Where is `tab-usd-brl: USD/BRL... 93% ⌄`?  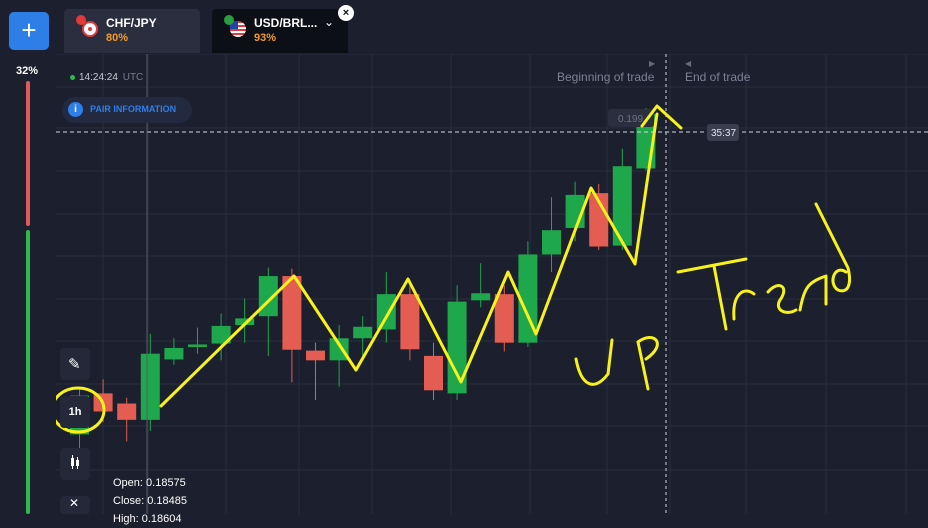 tab-usd-brl: USD/BRL... 93% ⌄ is located at coordinates (280, 31).